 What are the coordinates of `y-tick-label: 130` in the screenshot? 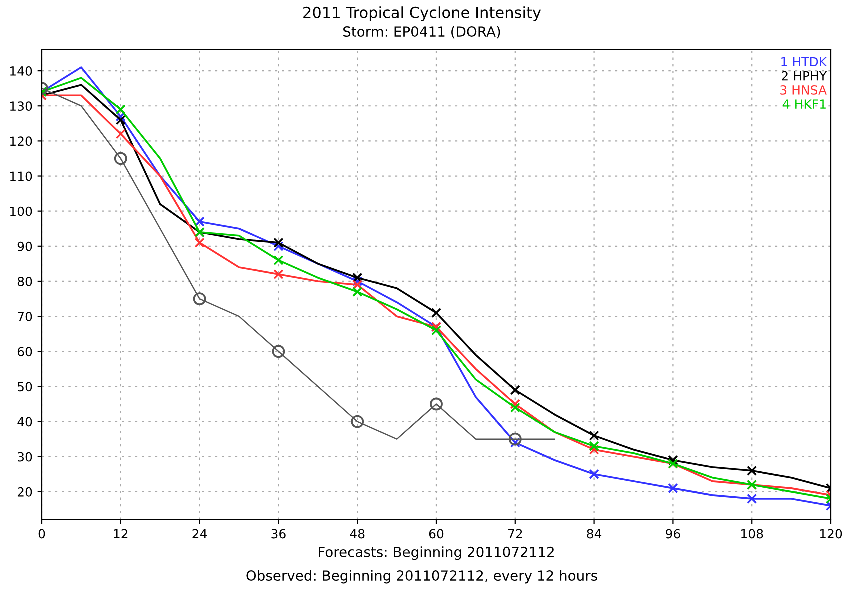 It's located at (21, 107).